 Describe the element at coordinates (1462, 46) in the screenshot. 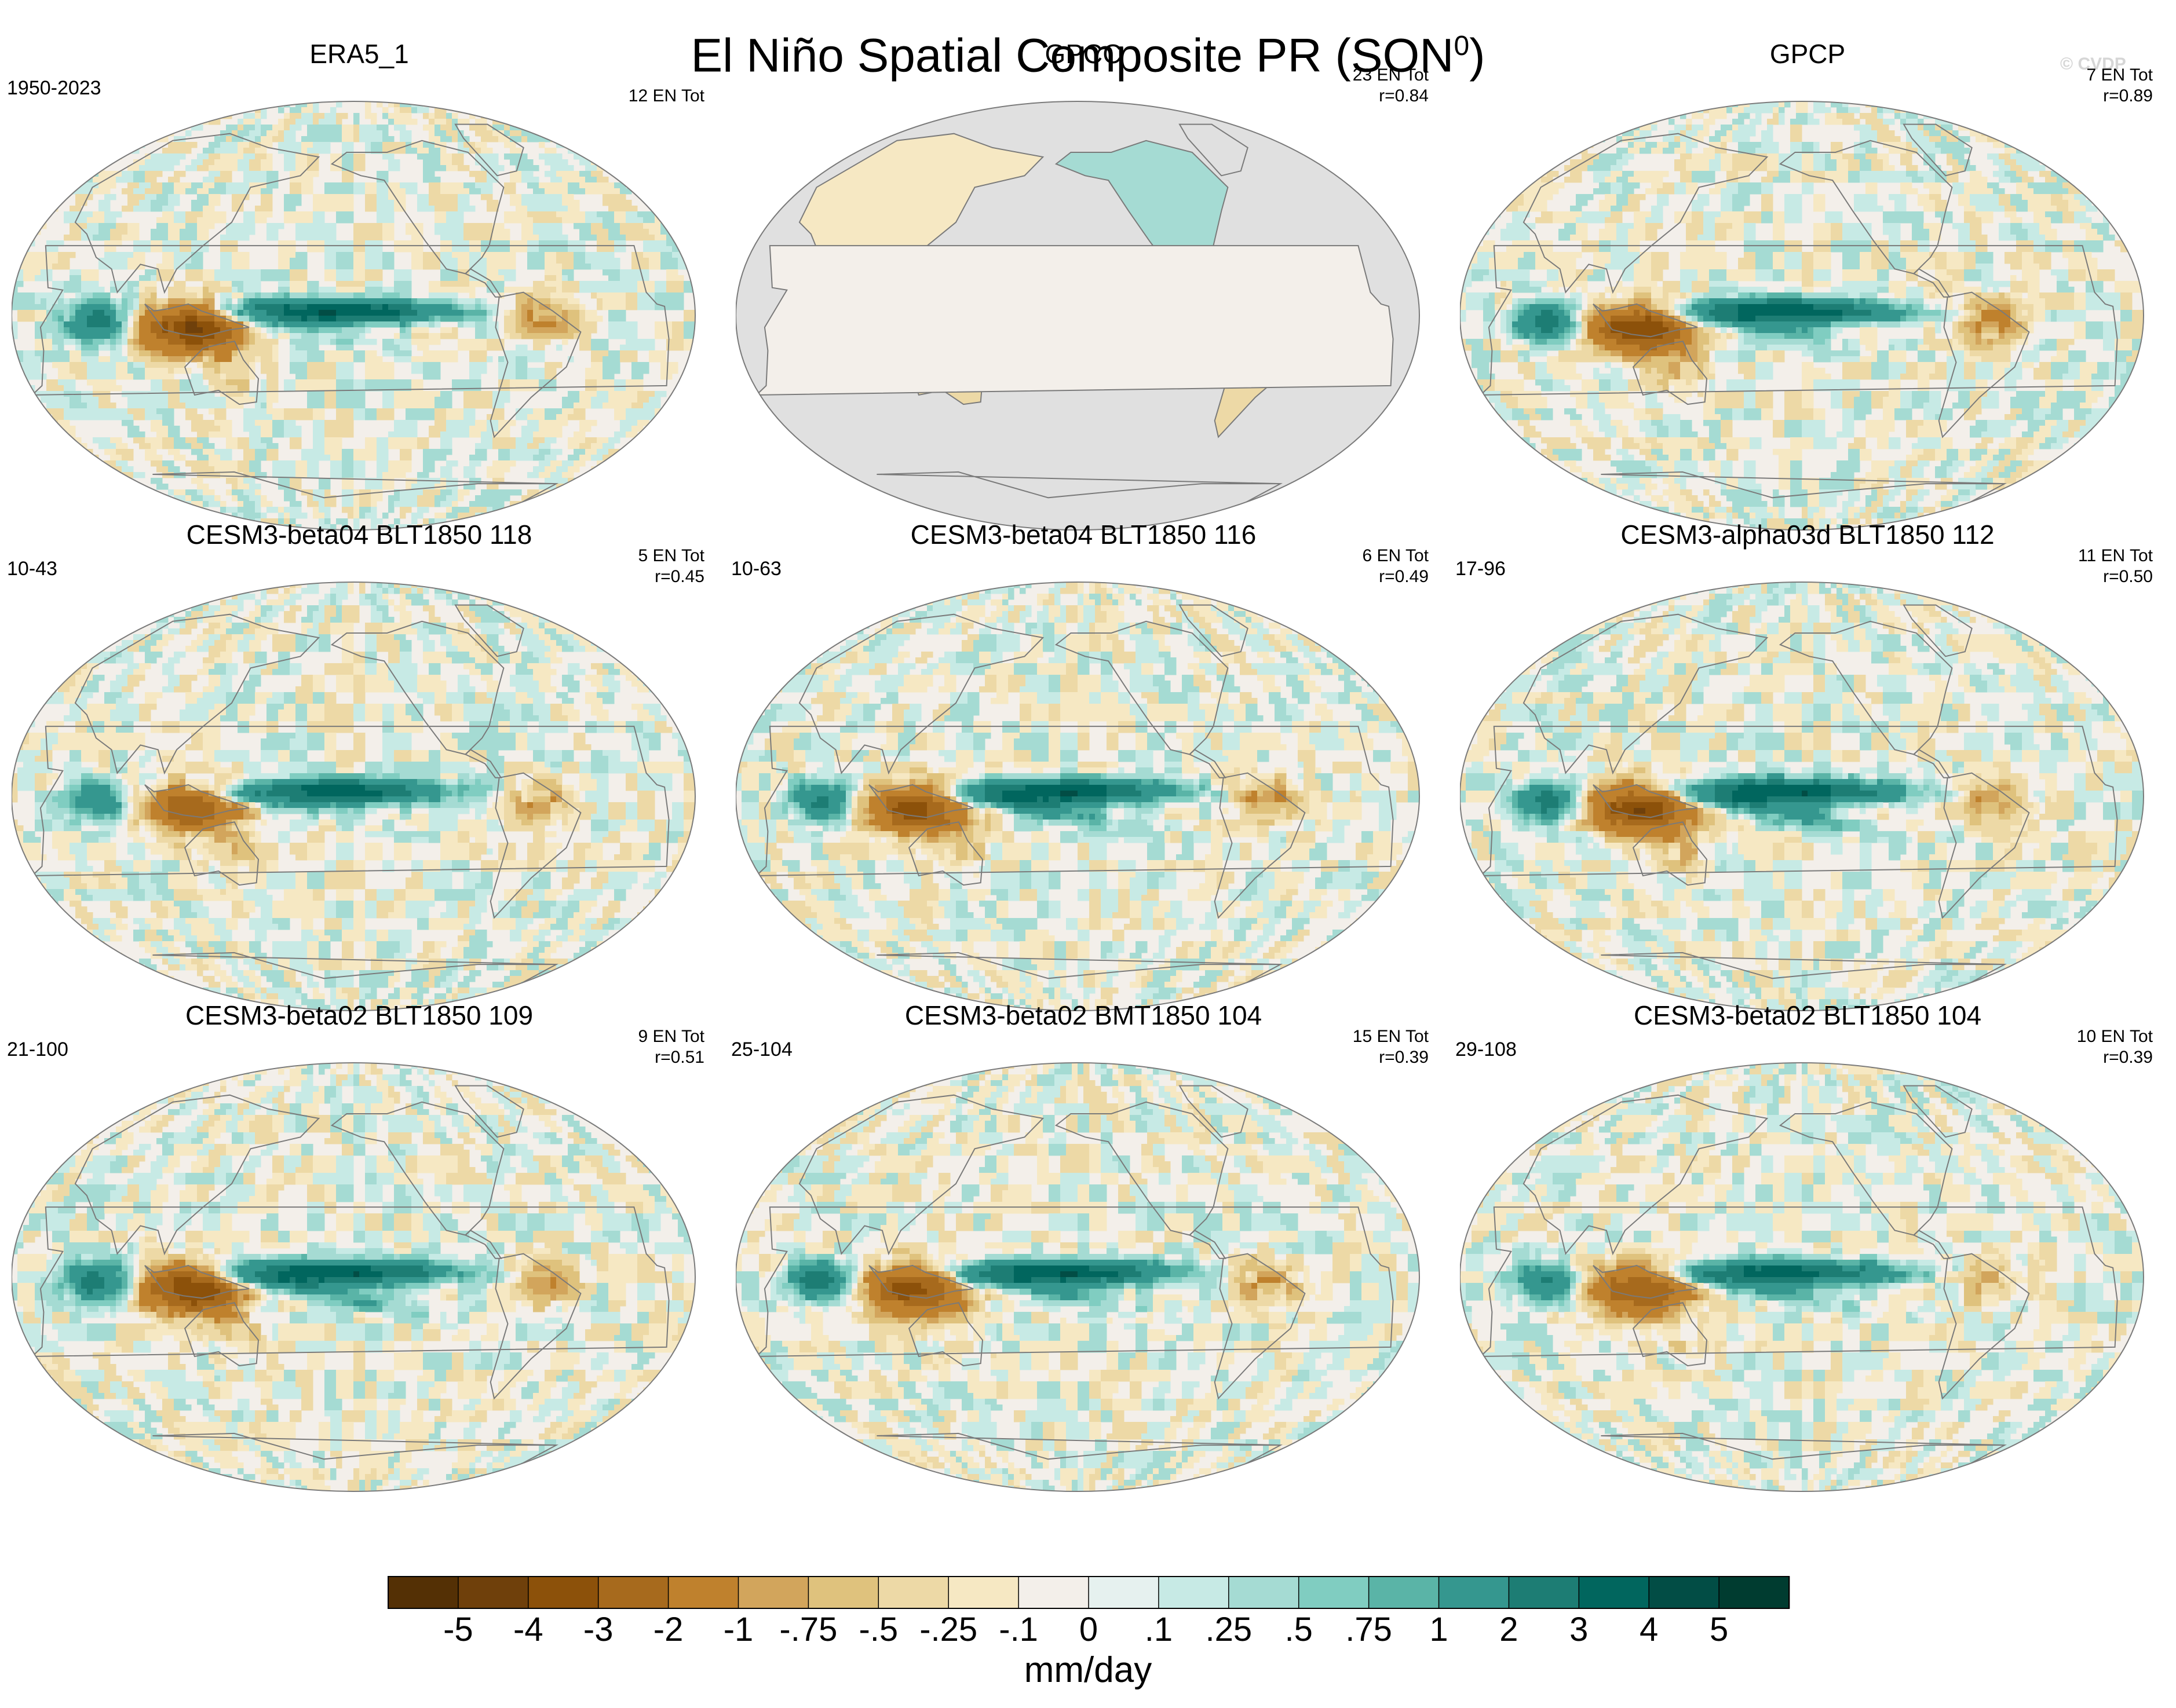

I see `figure-title-superscript: 0` at that location.